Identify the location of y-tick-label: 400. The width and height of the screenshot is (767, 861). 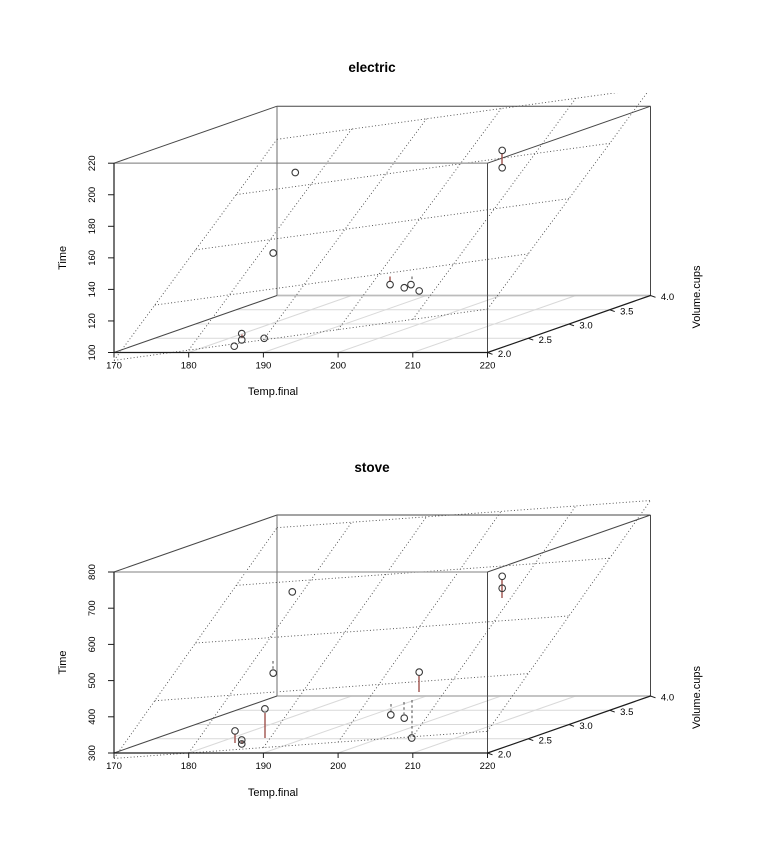
(92, 717).